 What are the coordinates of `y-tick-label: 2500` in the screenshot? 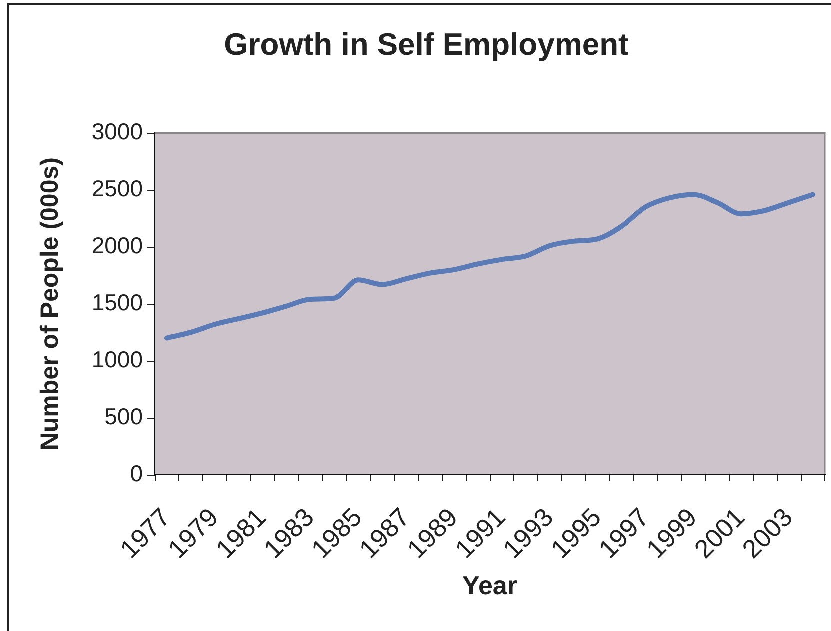 It's located at (117, 189).